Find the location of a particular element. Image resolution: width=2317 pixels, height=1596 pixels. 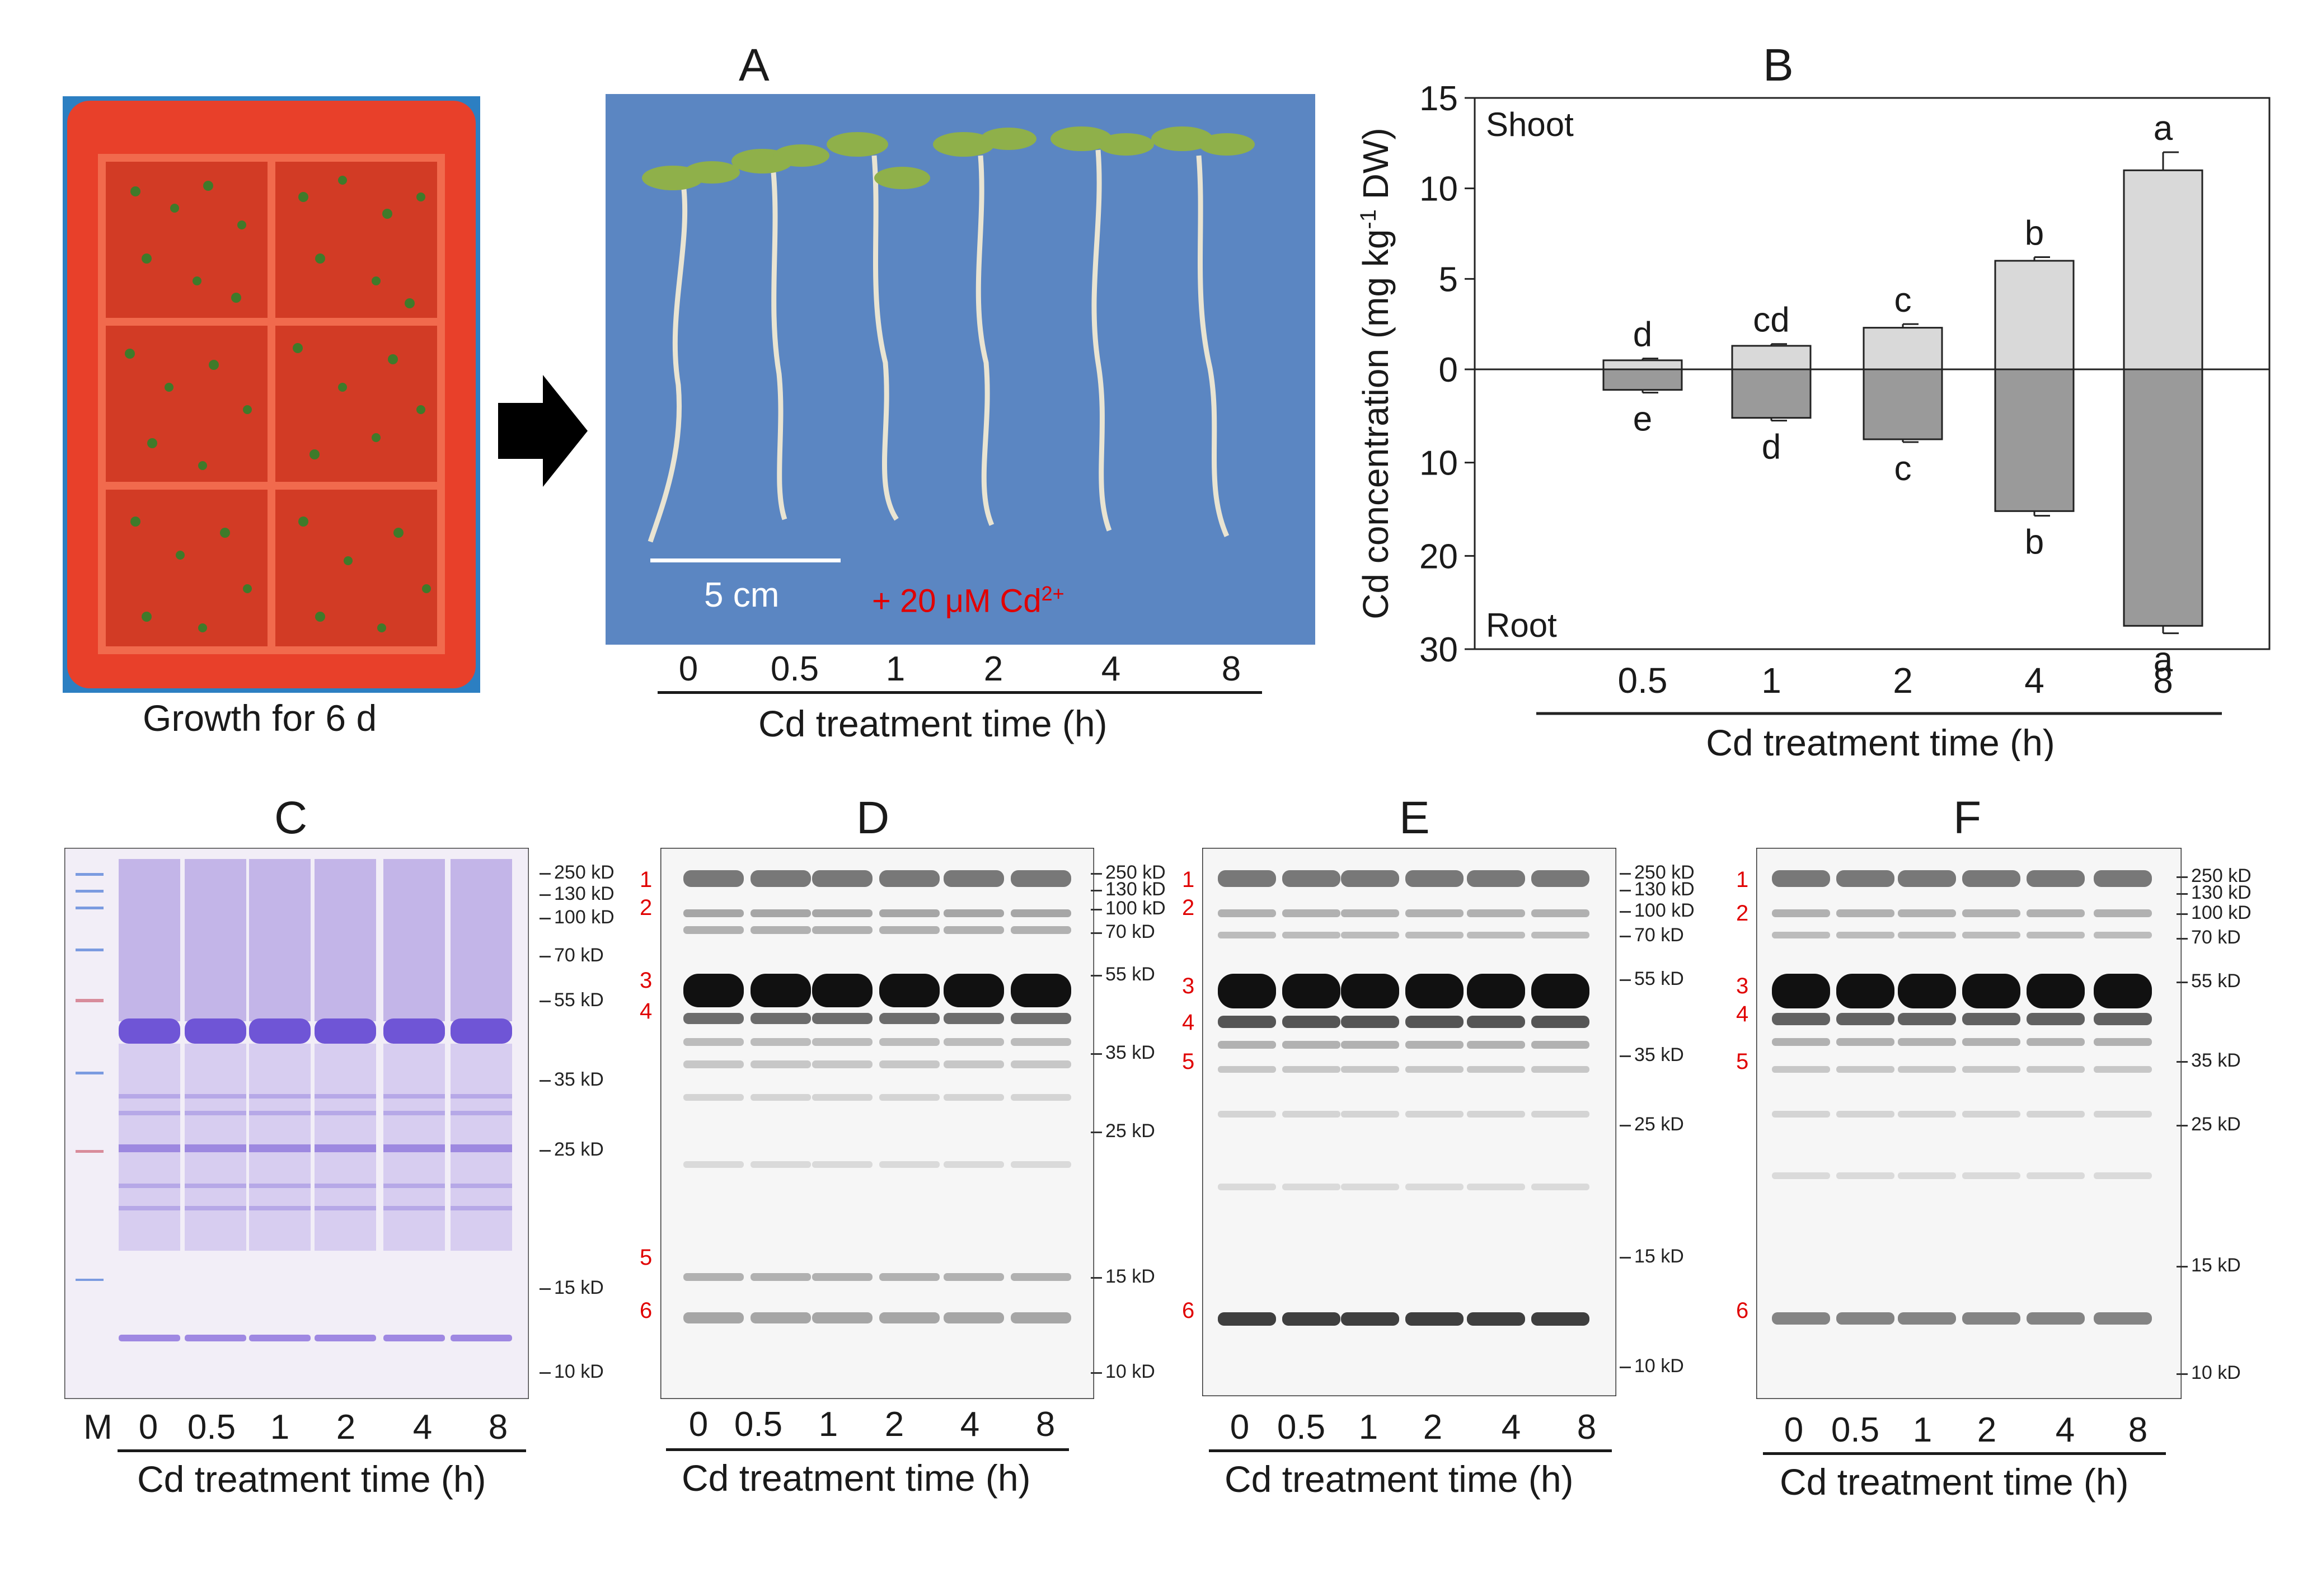

y-tick-label: 10 is located at coordinates (1438, 189).